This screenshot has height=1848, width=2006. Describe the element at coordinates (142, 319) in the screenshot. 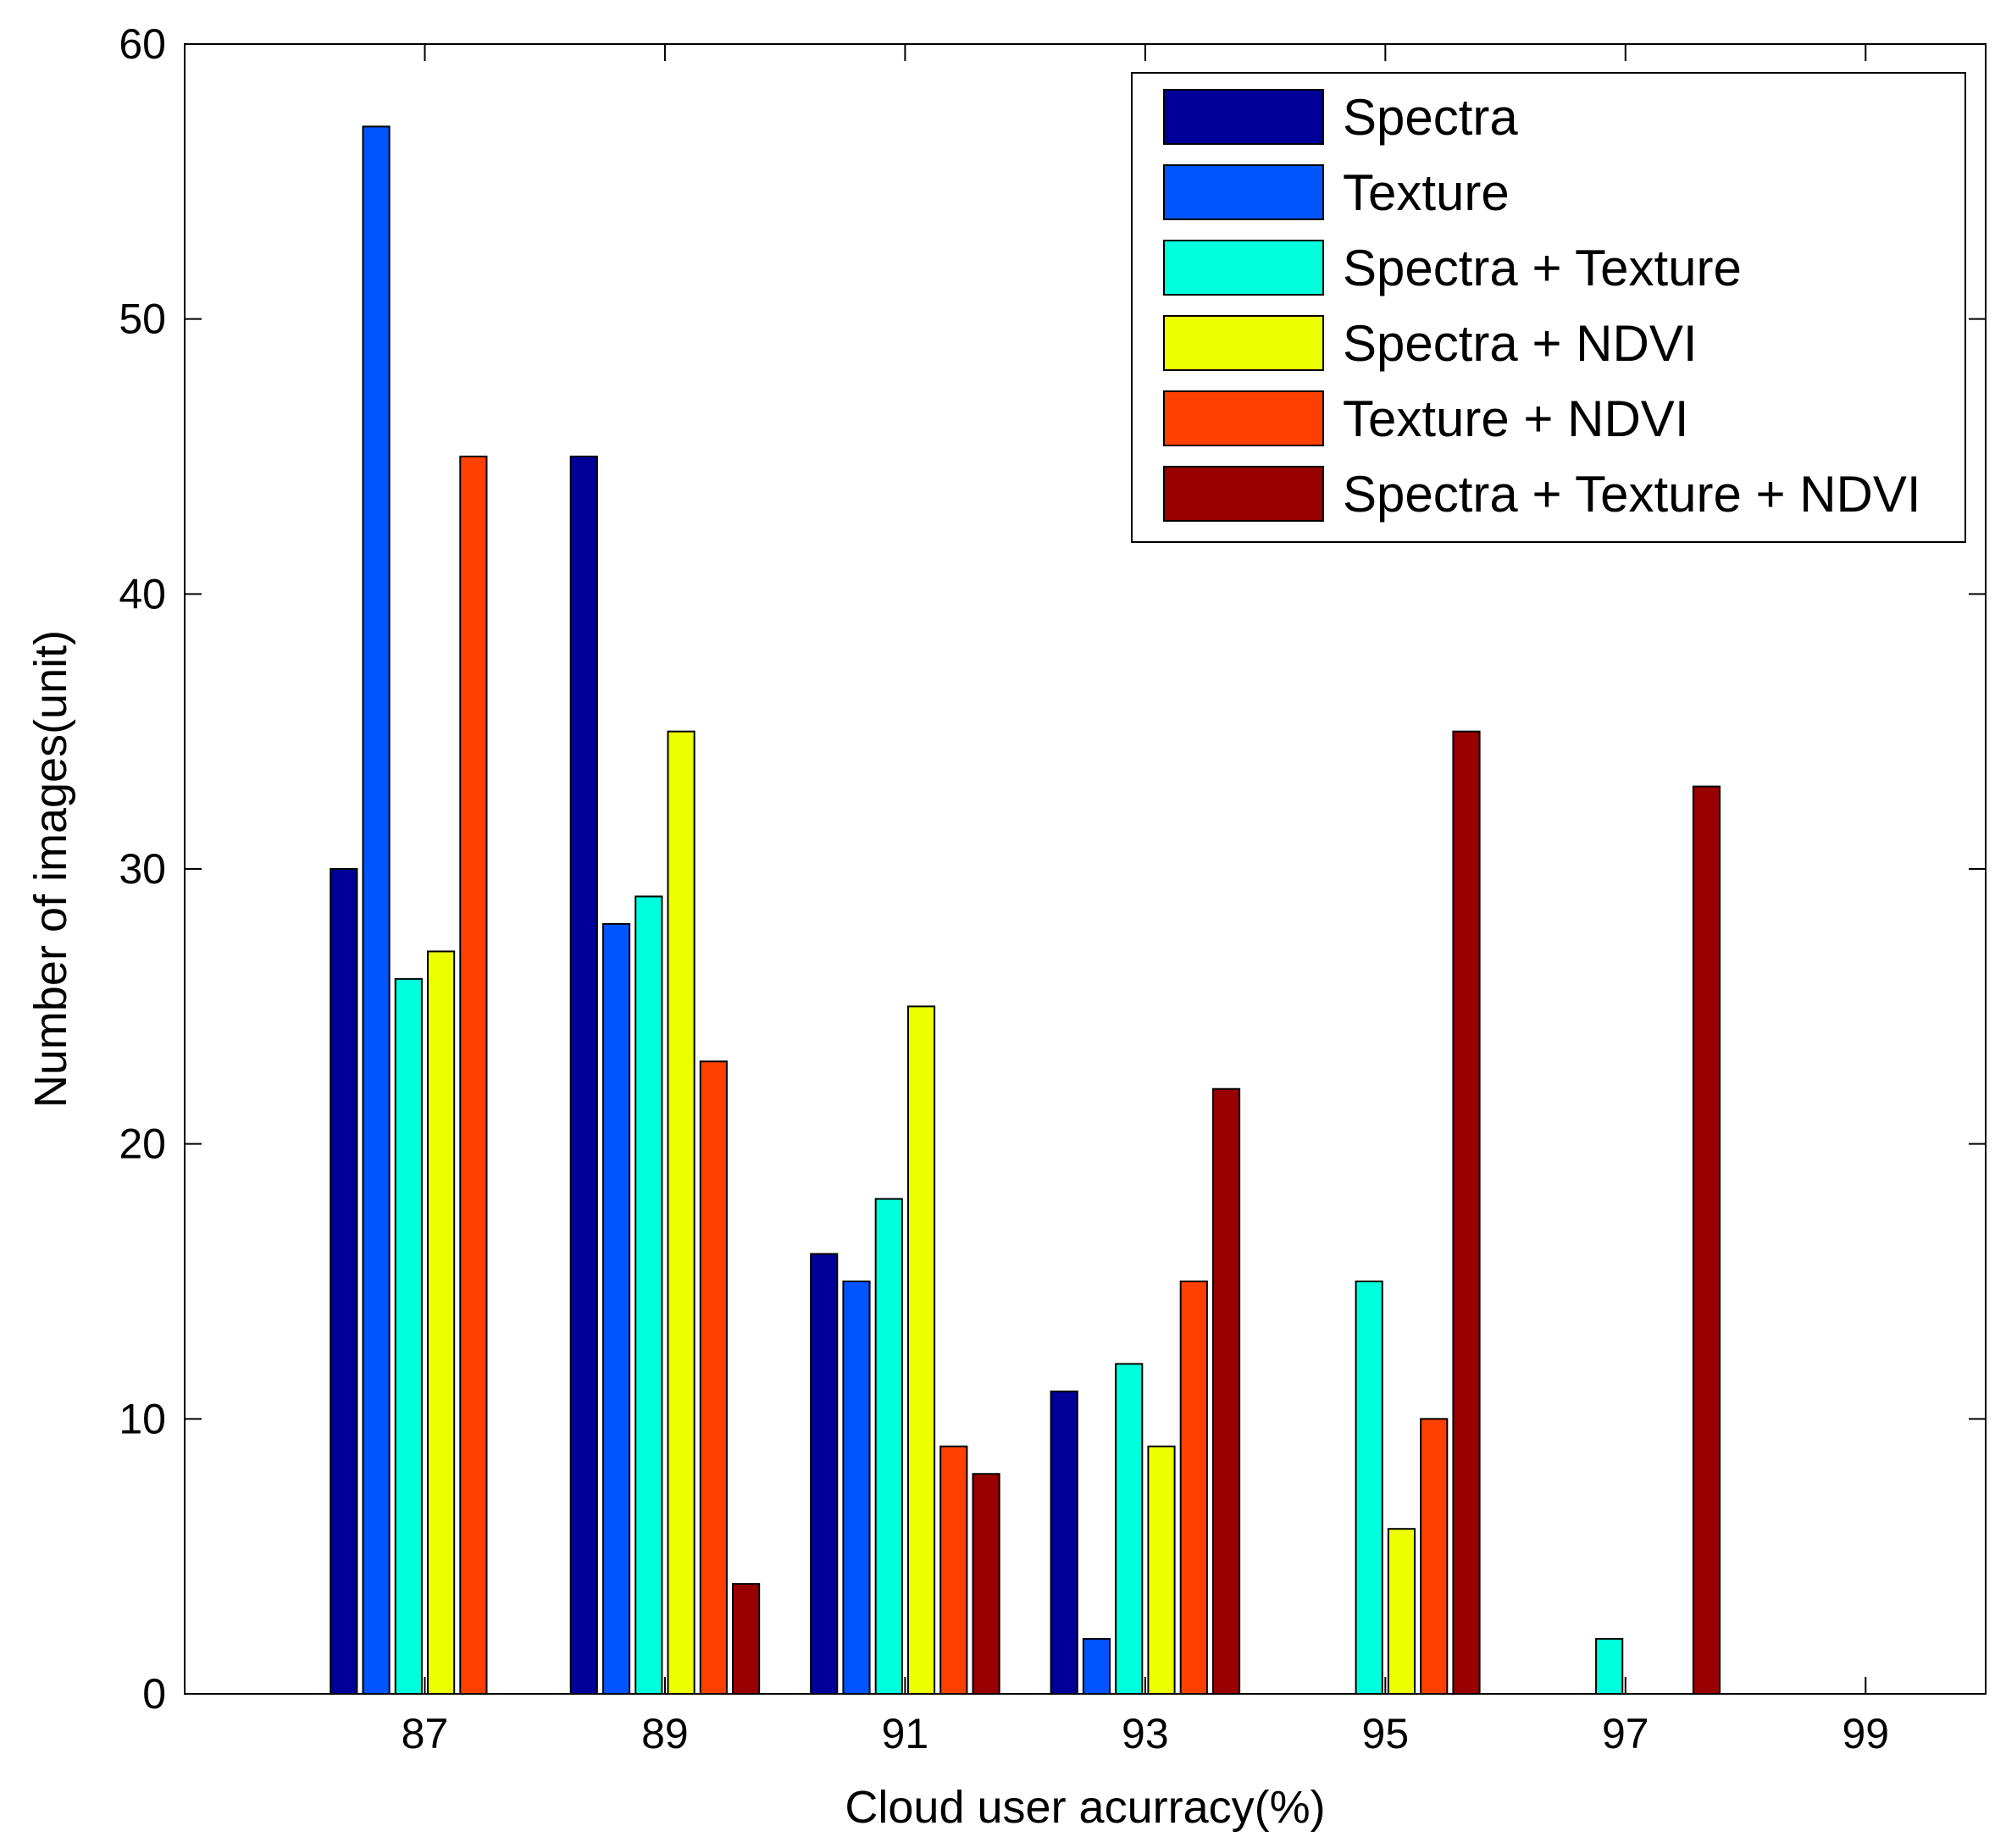

I see `y-tick-label: 50` at that location.